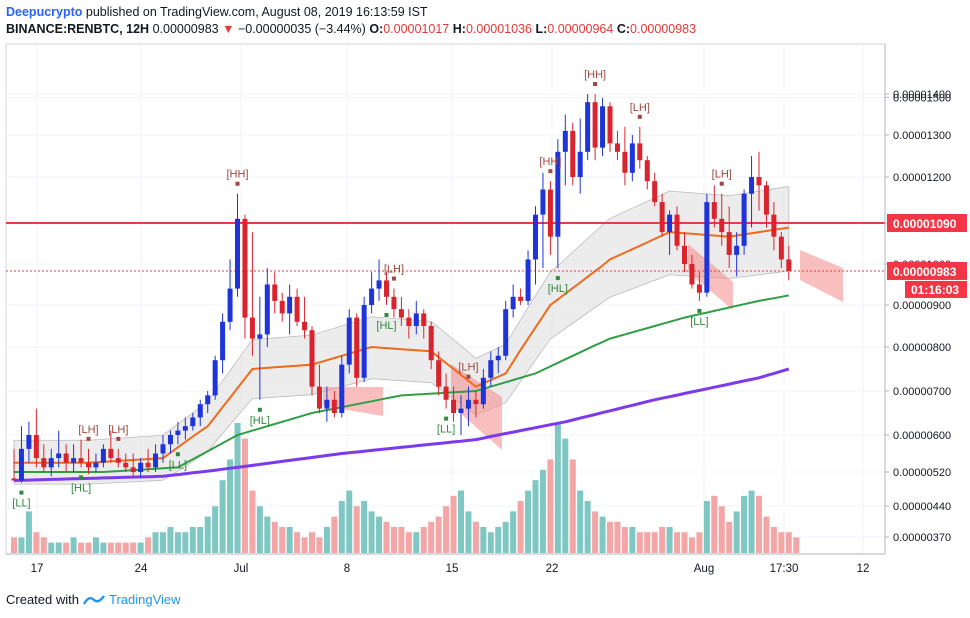 The image size is (970, 618). What do you see at coordinates (922, 538) in the screenshot?
I see `price-tick-label: 0.00000370` at bounding box center [922, 538].